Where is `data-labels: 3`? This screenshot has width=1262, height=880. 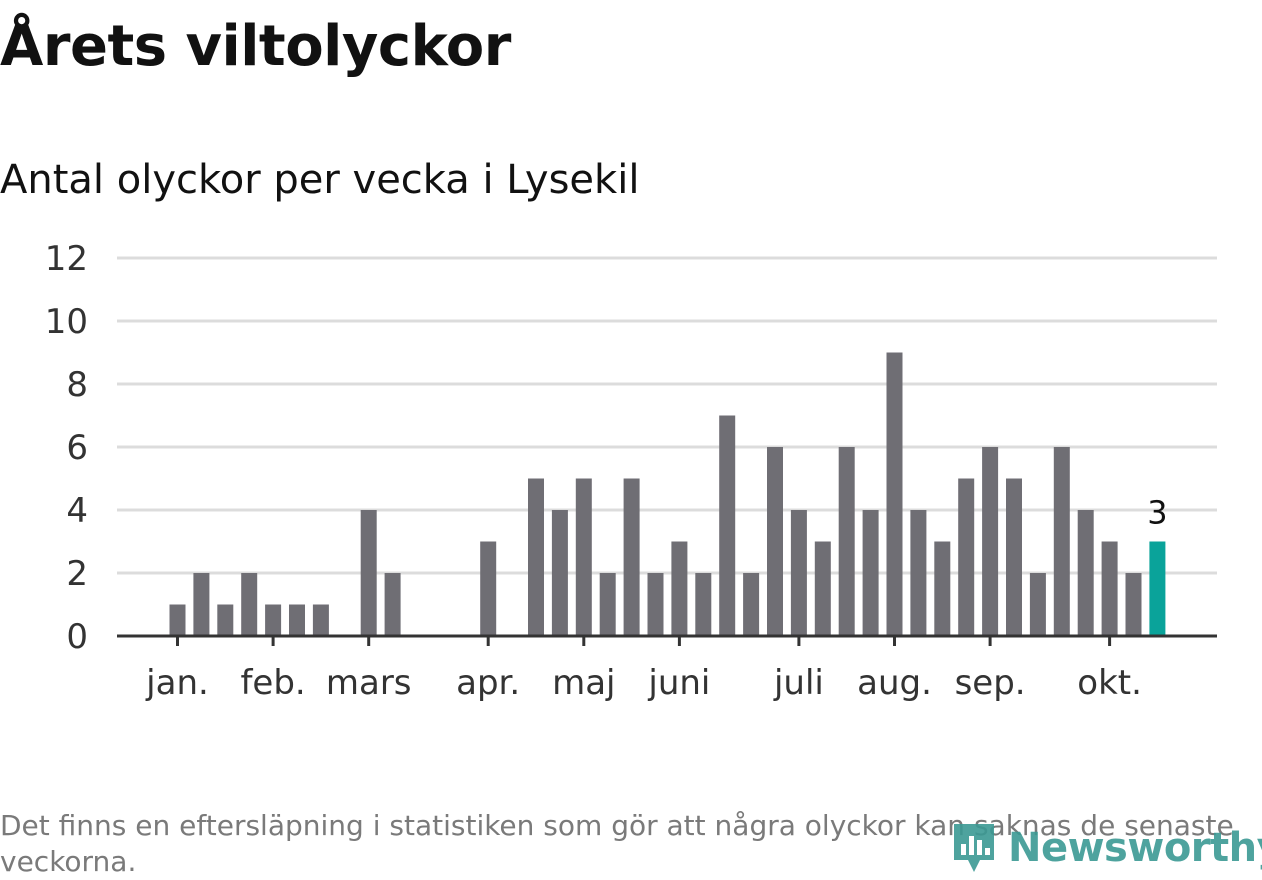 data-labels: 3 is located at coordinates (1157, 513).